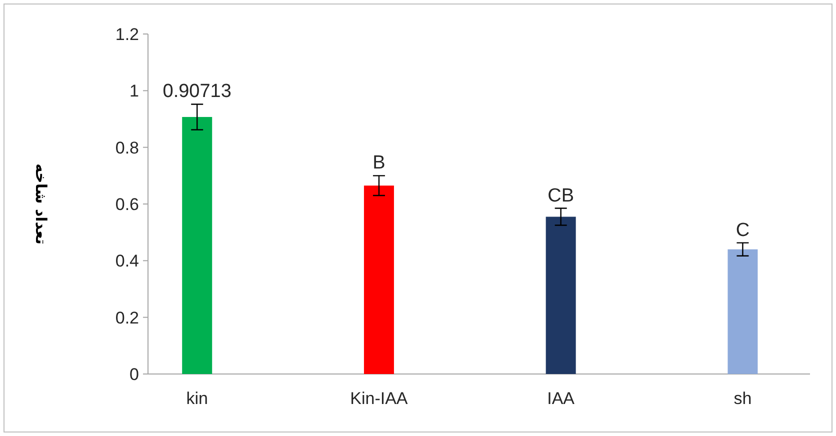  What do you see at coordinates (127, 204) in the screenshot?
I see `y-tick-label: 0.6` at bounding box center [127, 204].